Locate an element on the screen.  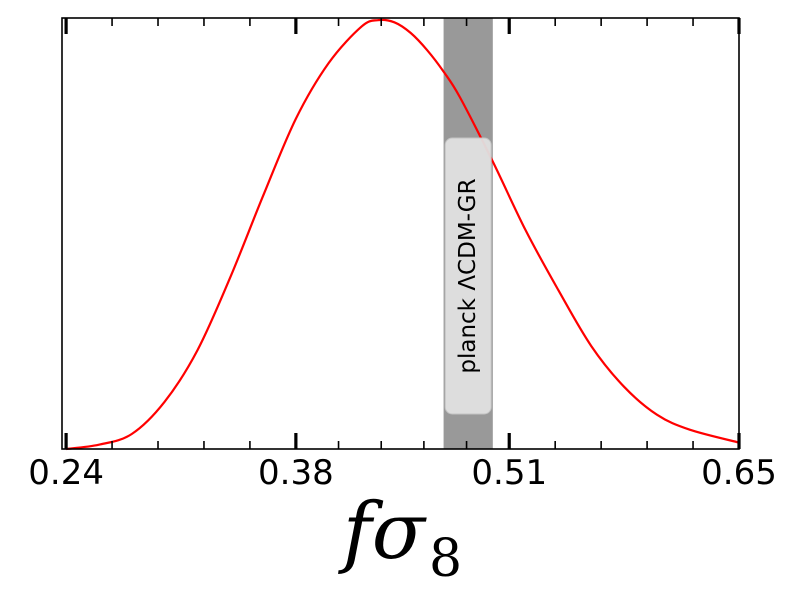
band-label-group: planck ΛCDM-GR is located at coordinates (468, 276).